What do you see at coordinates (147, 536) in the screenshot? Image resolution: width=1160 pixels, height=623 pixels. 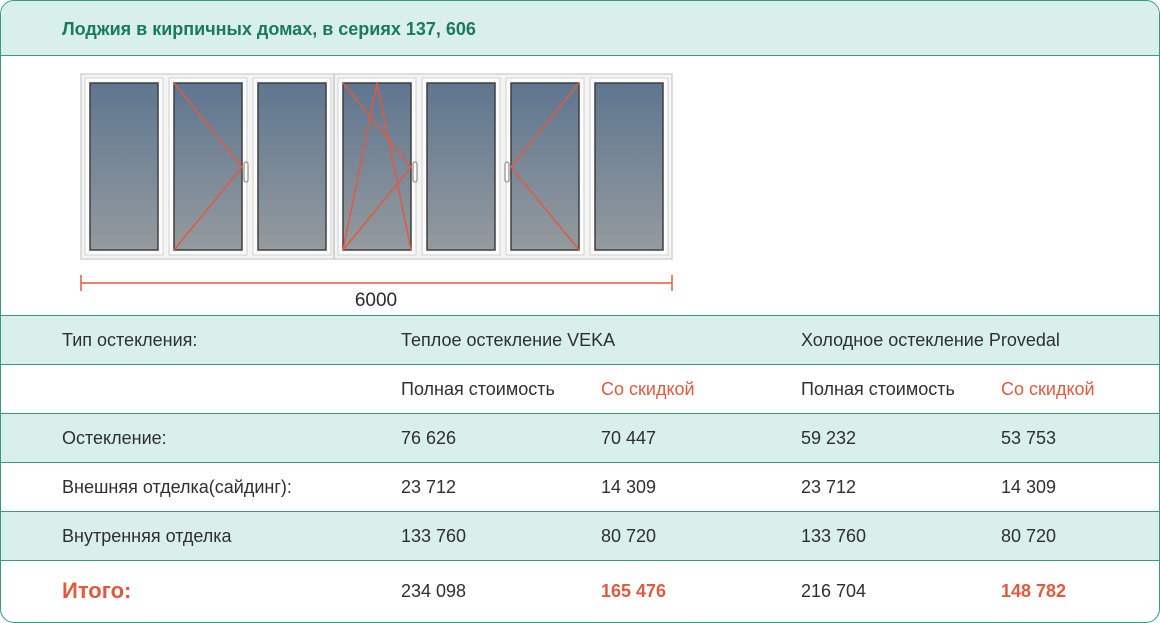 I see `row-label: Внутренняя отделка` at bounding box center [147, 536].